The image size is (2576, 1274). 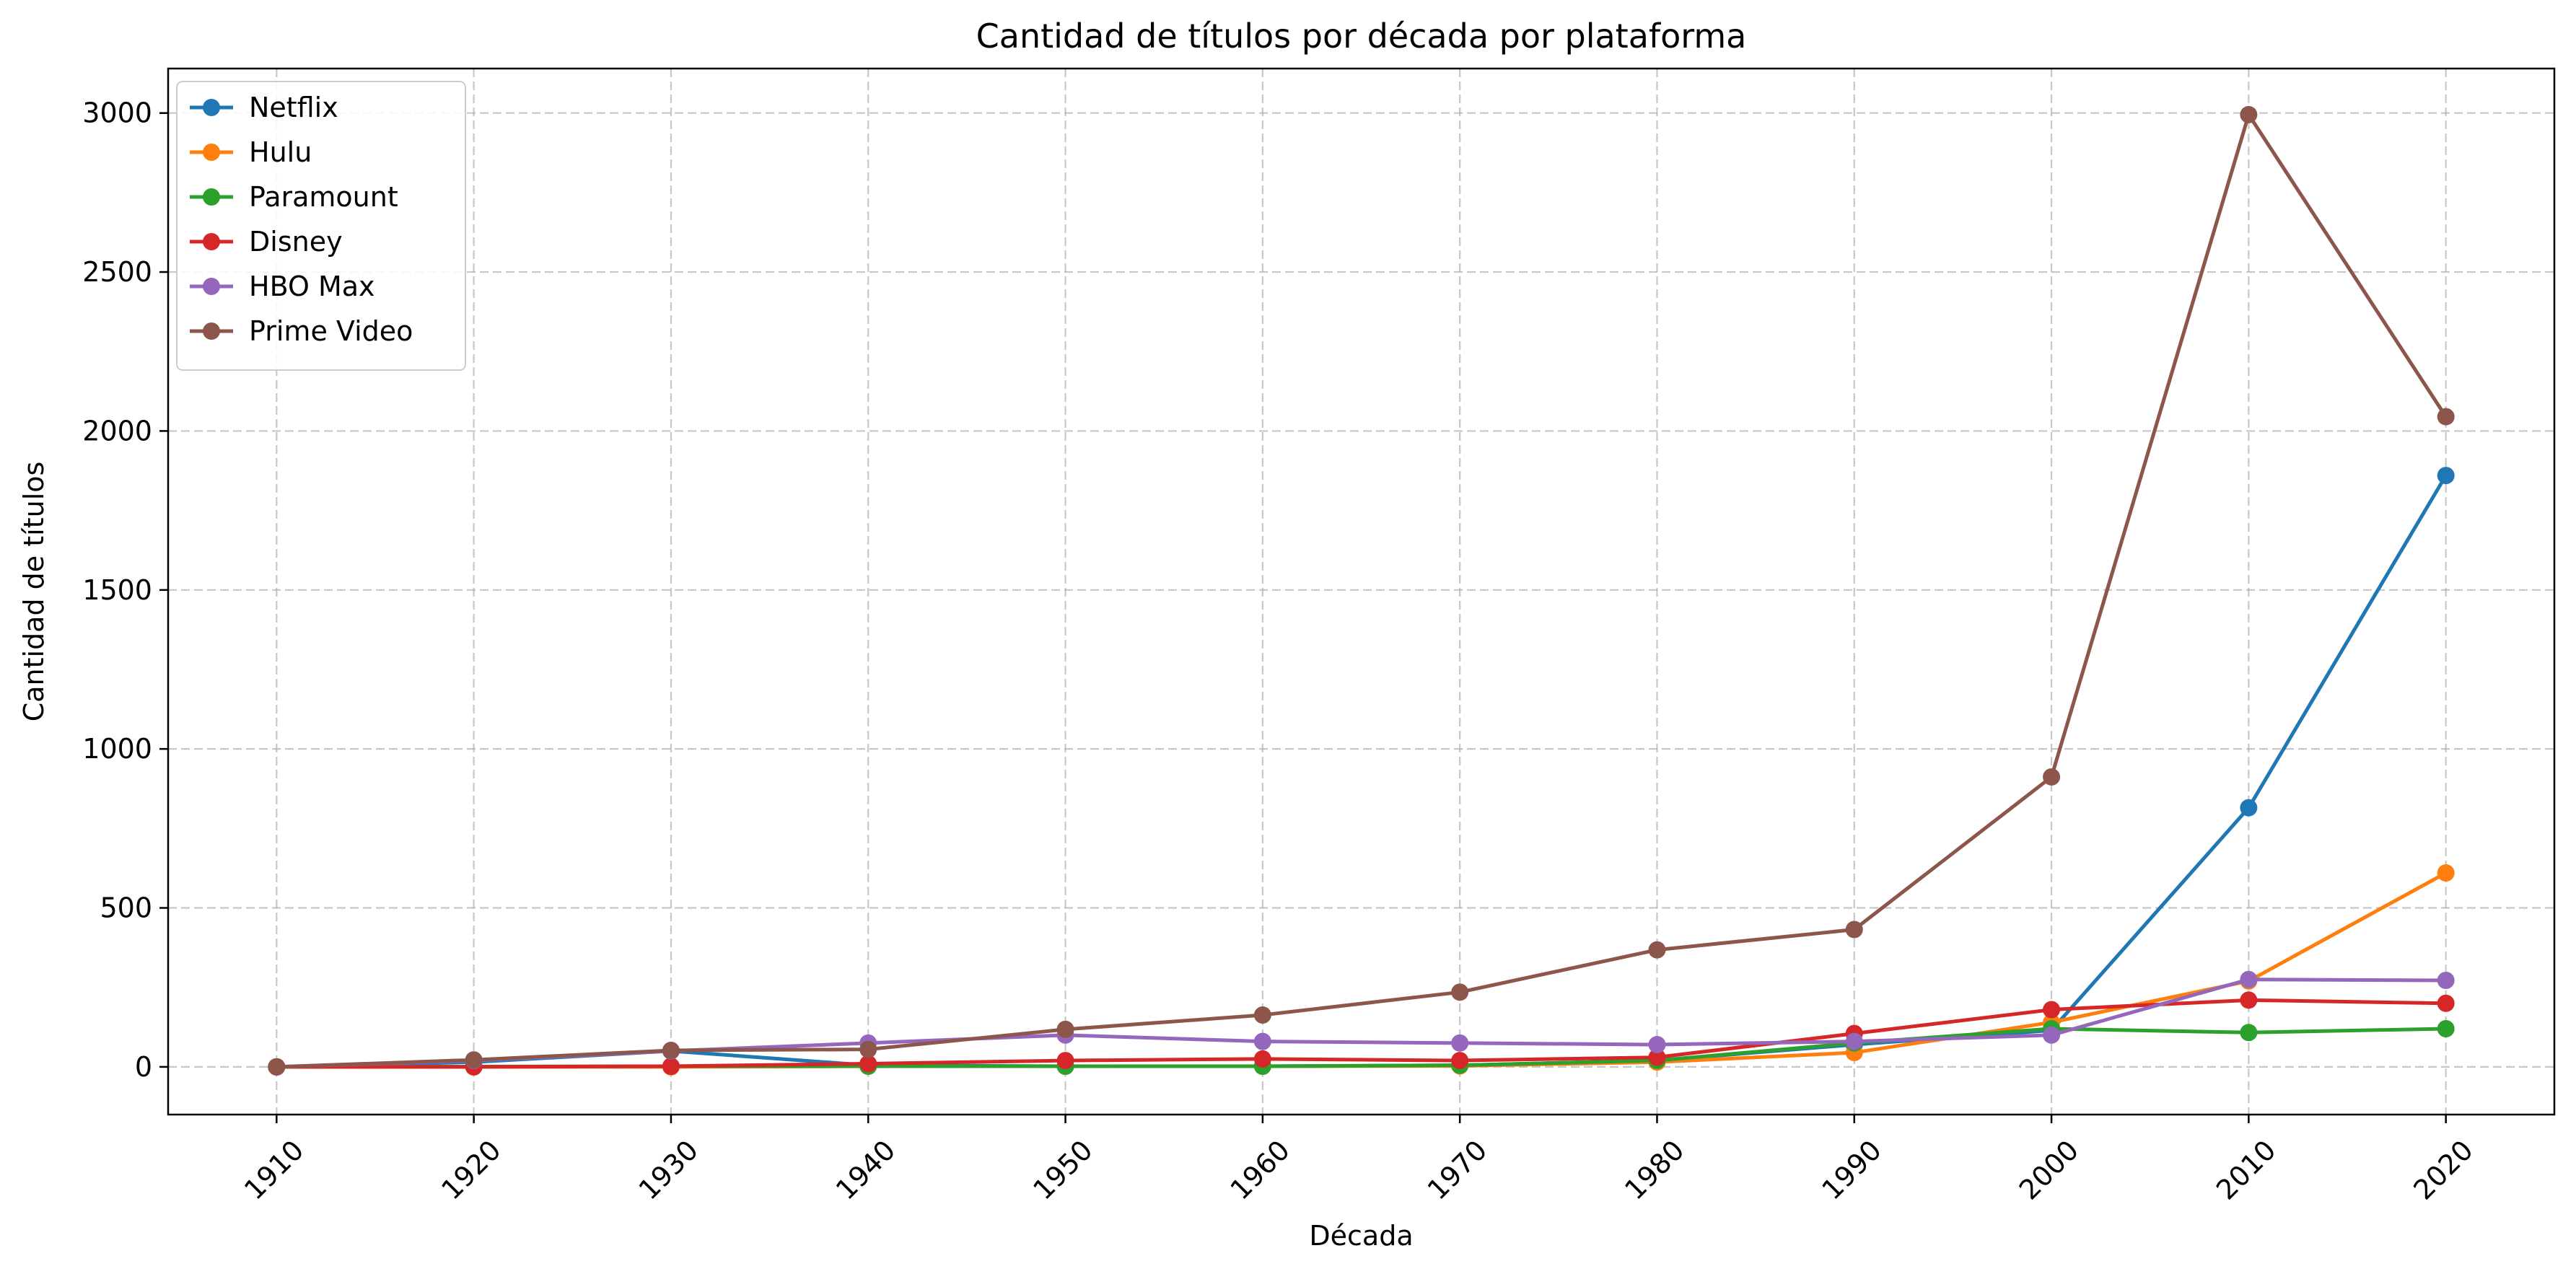 I want to click on legend-label: HBO Max, so click(x=312, y=286).